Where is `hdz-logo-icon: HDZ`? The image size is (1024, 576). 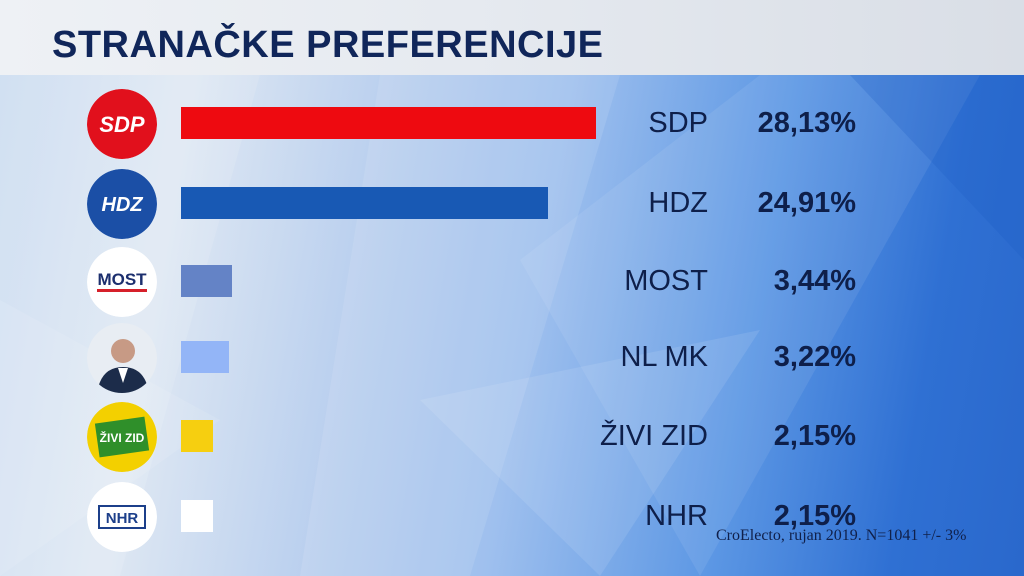 hdz-logo-icon: HDZ is located at coordinates (122, 204).